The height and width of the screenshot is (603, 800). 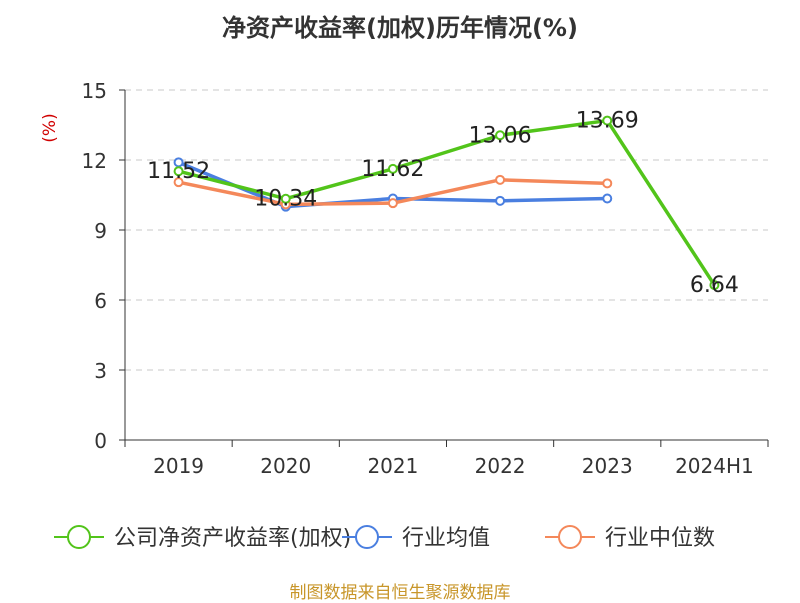 I want to click on x-tick-label: 2020, so click(x=285, y=466).